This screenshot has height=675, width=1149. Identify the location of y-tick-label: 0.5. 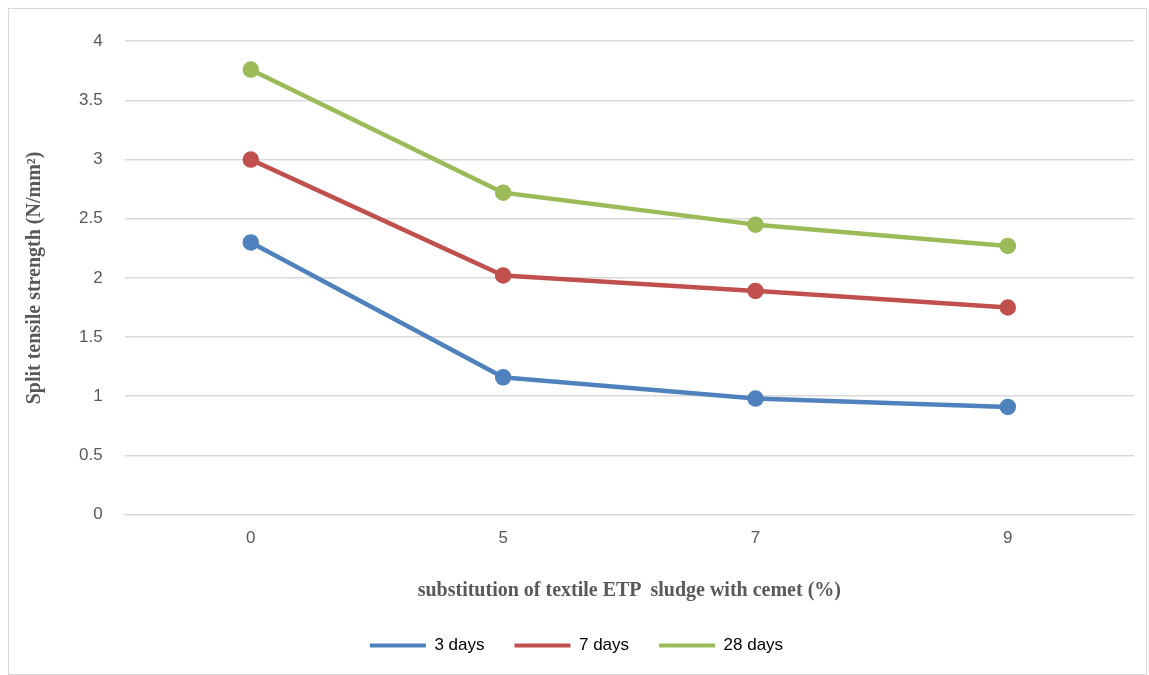
(90, 455).